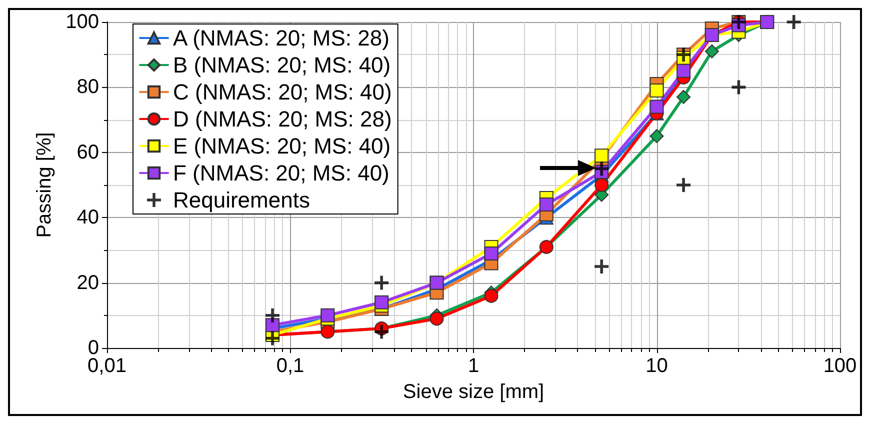  Describe the element at coordinates (87, 283) in the screenshot. I see `y-tick-label: 20` at that location.